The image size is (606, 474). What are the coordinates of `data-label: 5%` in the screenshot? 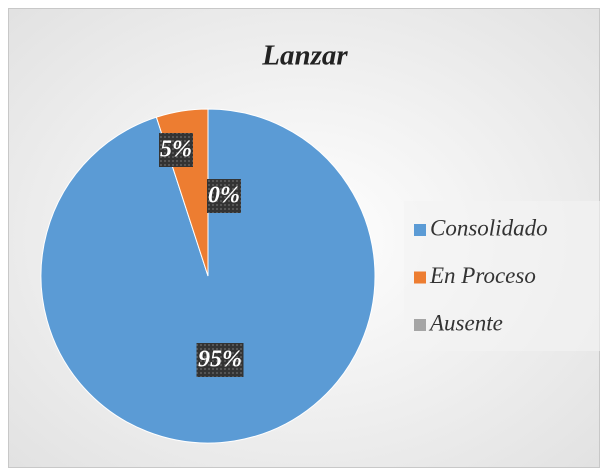 It's located at (176, 150).